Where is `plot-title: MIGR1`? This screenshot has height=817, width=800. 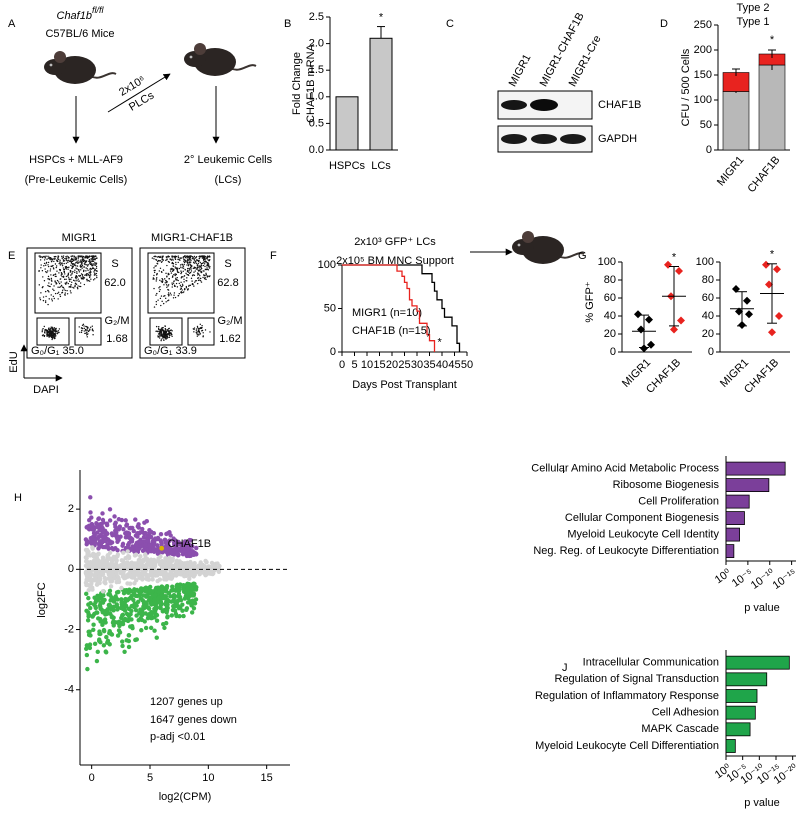
plot-title: MIGR1 is located at coordinates (79, 238).